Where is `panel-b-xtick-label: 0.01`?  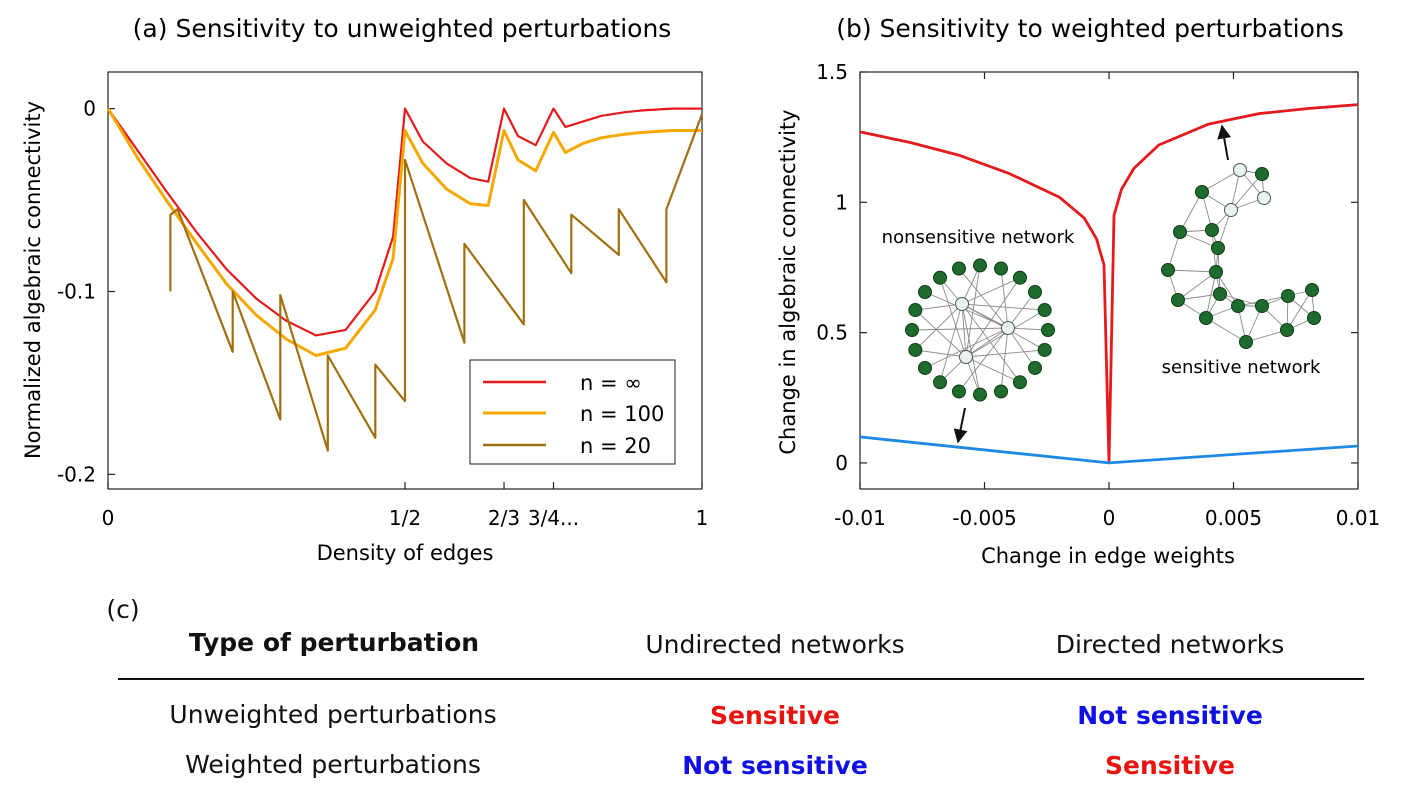 panel-b-xtick-label: 0.01 is located at coordinates (1358, 518).